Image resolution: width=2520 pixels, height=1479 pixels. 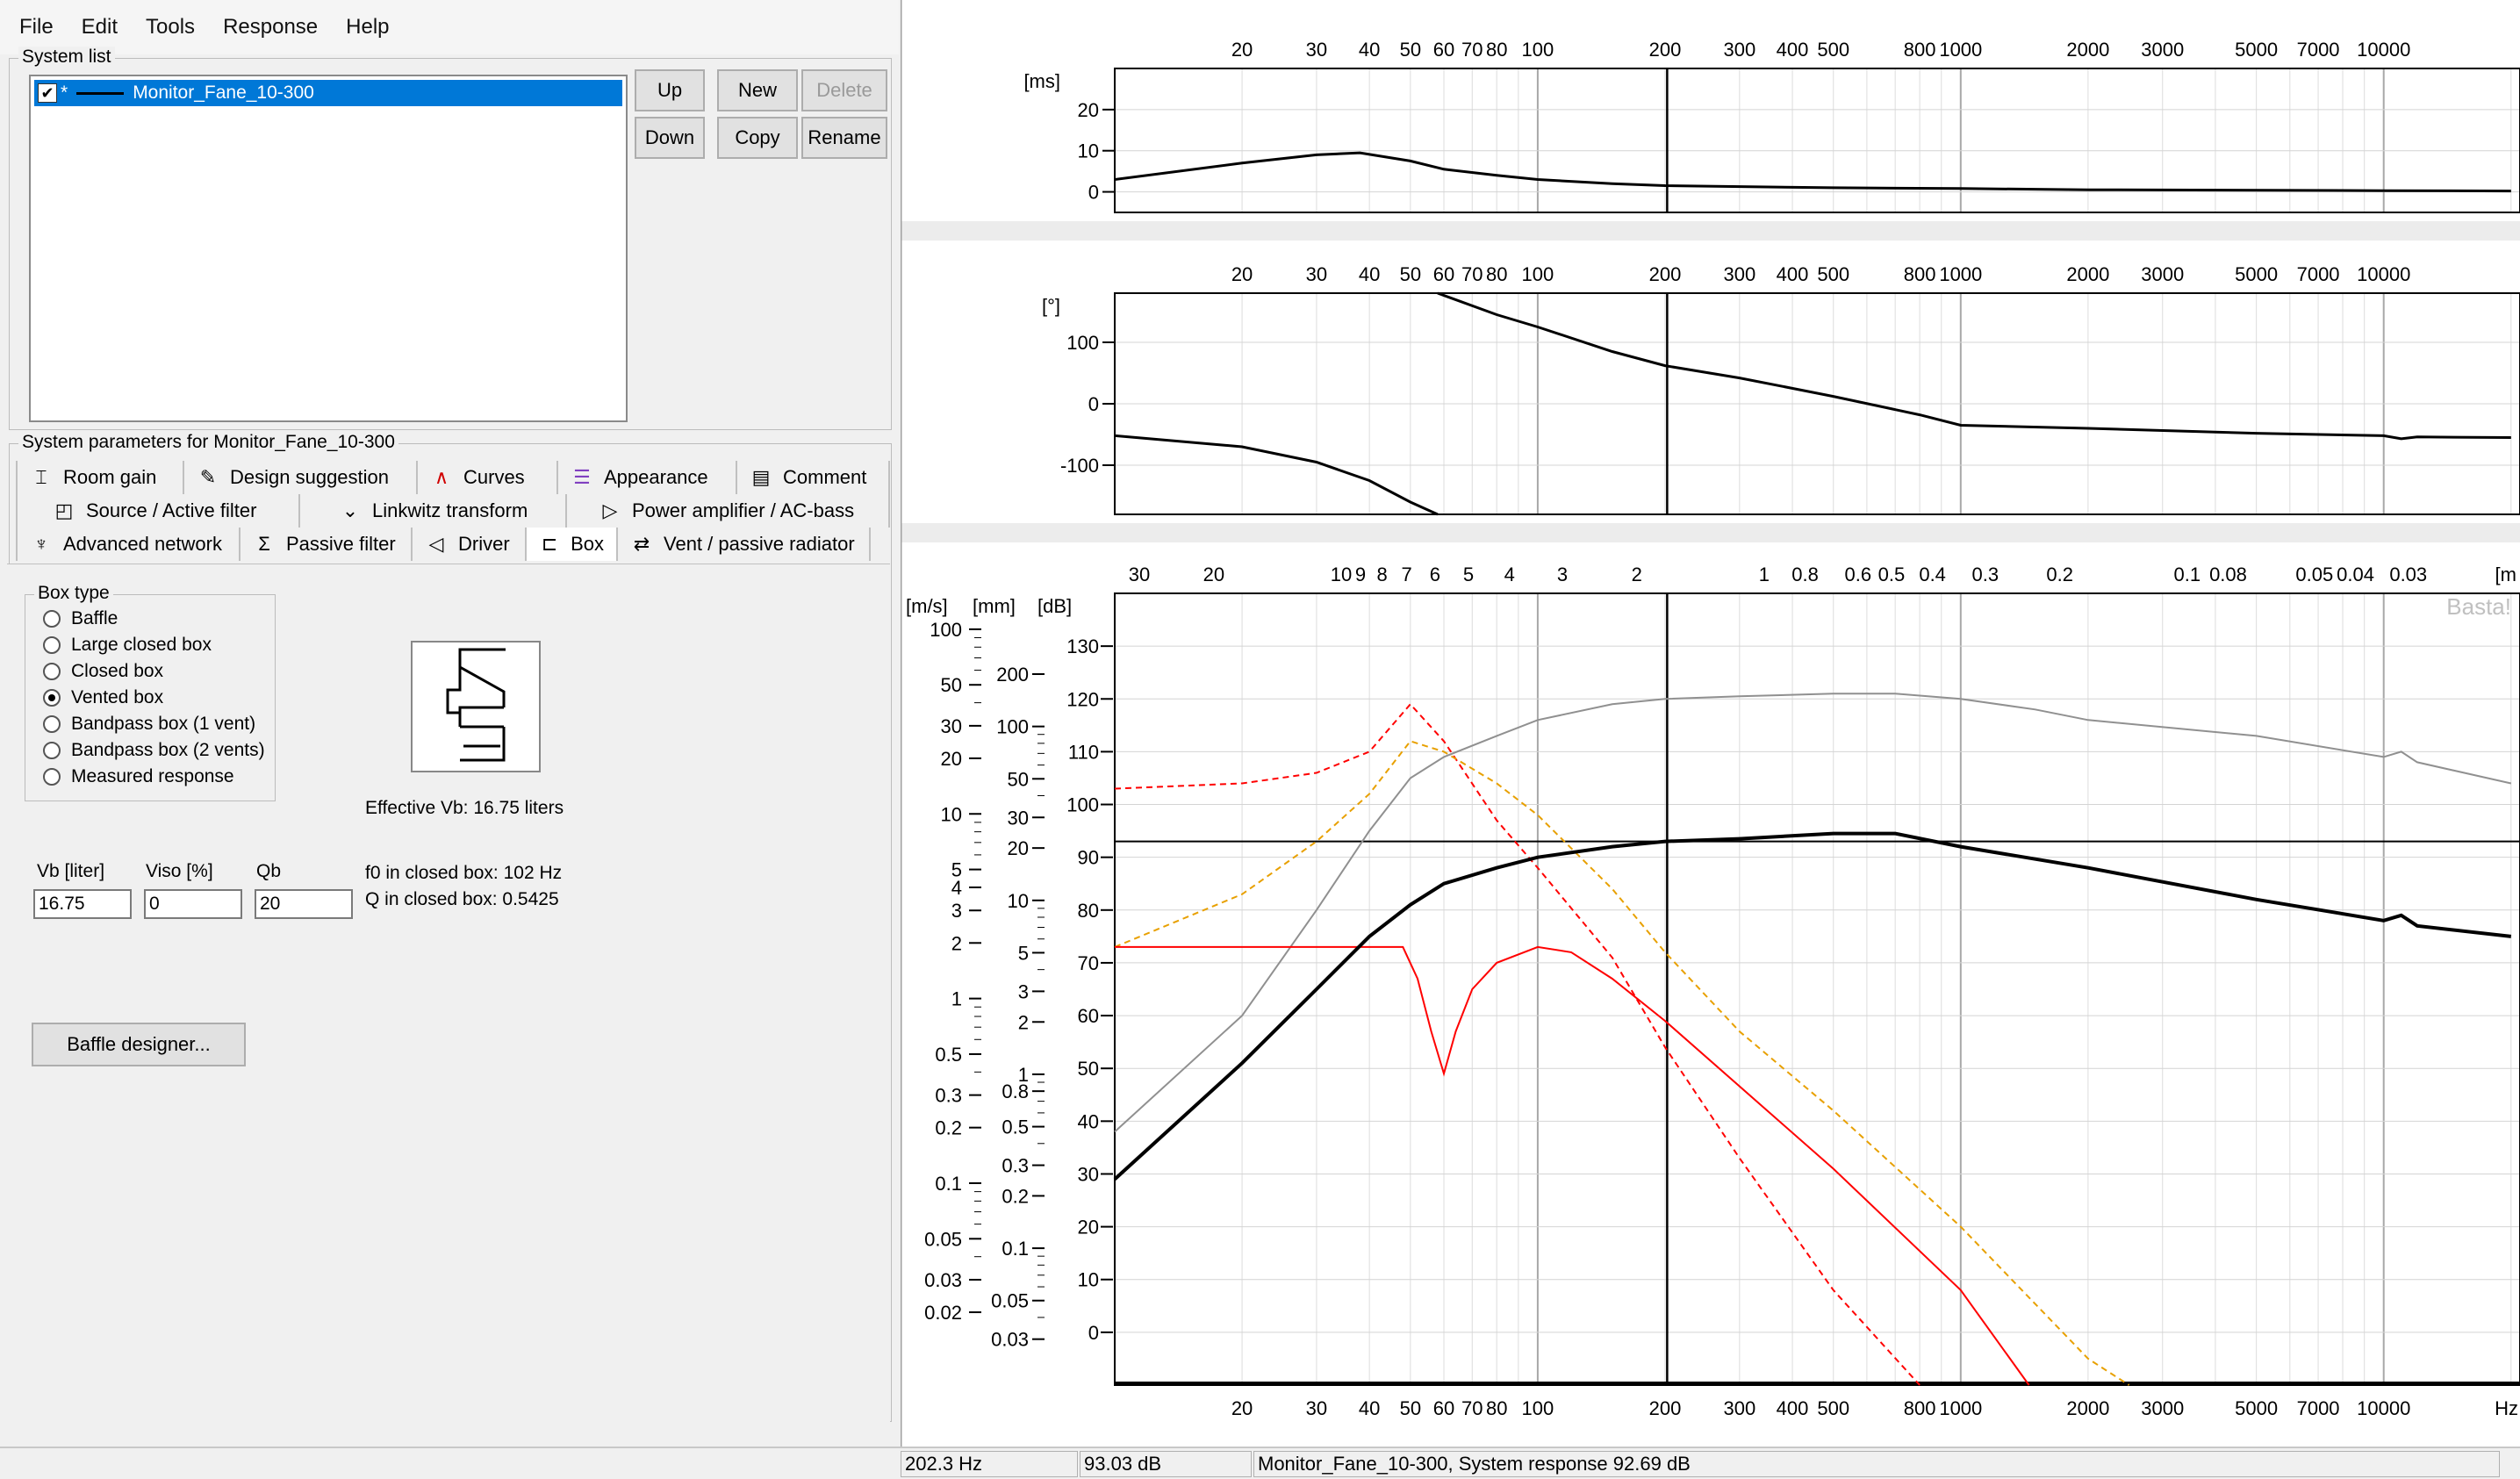 I want to click on radio-vented-box: Vented box, so click(x=103, y=698).